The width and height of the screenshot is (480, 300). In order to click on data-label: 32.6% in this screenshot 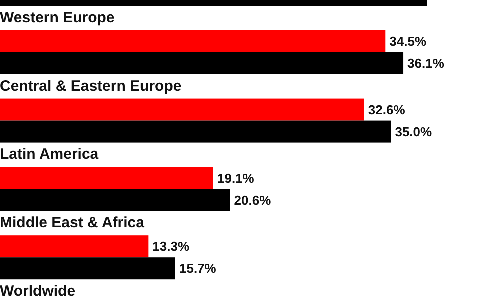, I will do `click(387, 110)`.